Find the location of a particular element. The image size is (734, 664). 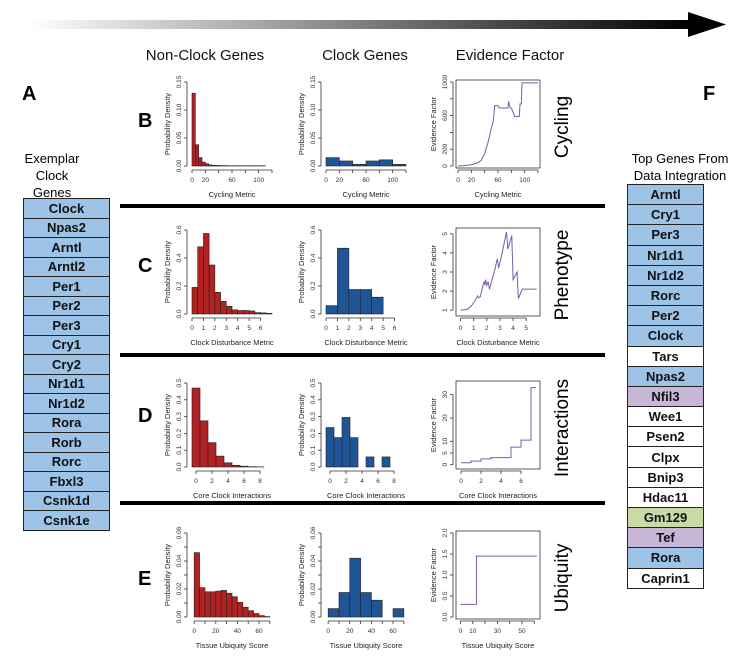

x-axis-label: Tissue Ubiquity Score is located at coordinates (366, 645).